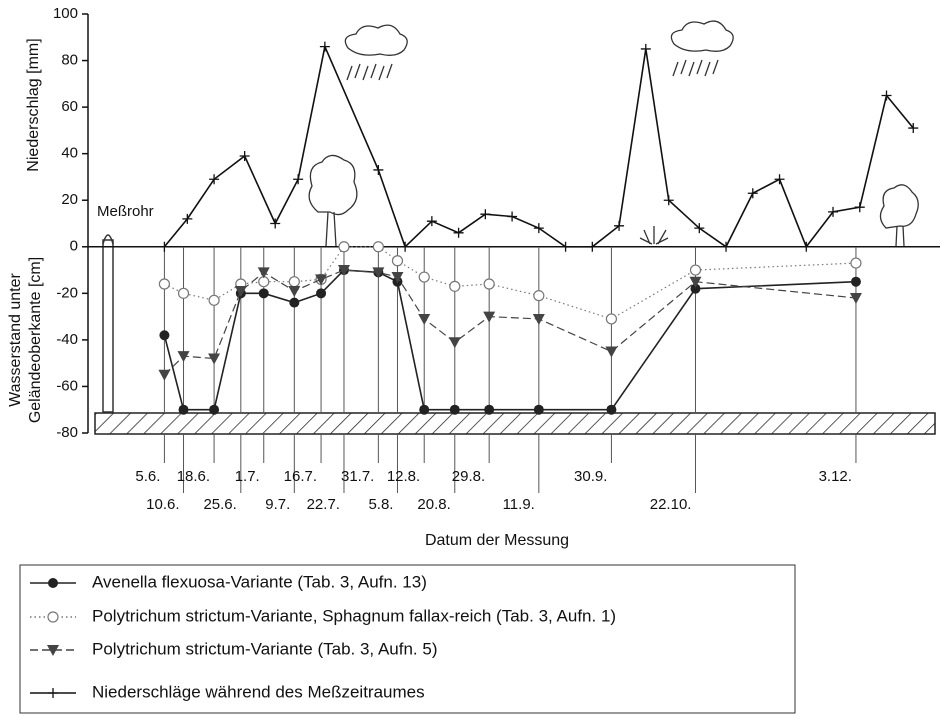 Image resolution: width=942 pixels, height=718 pixels. What do you see at coordinates (590, 476) in the screenshot?
I see `x-tick-label: 30.9.` at bounding box center [590, 476].